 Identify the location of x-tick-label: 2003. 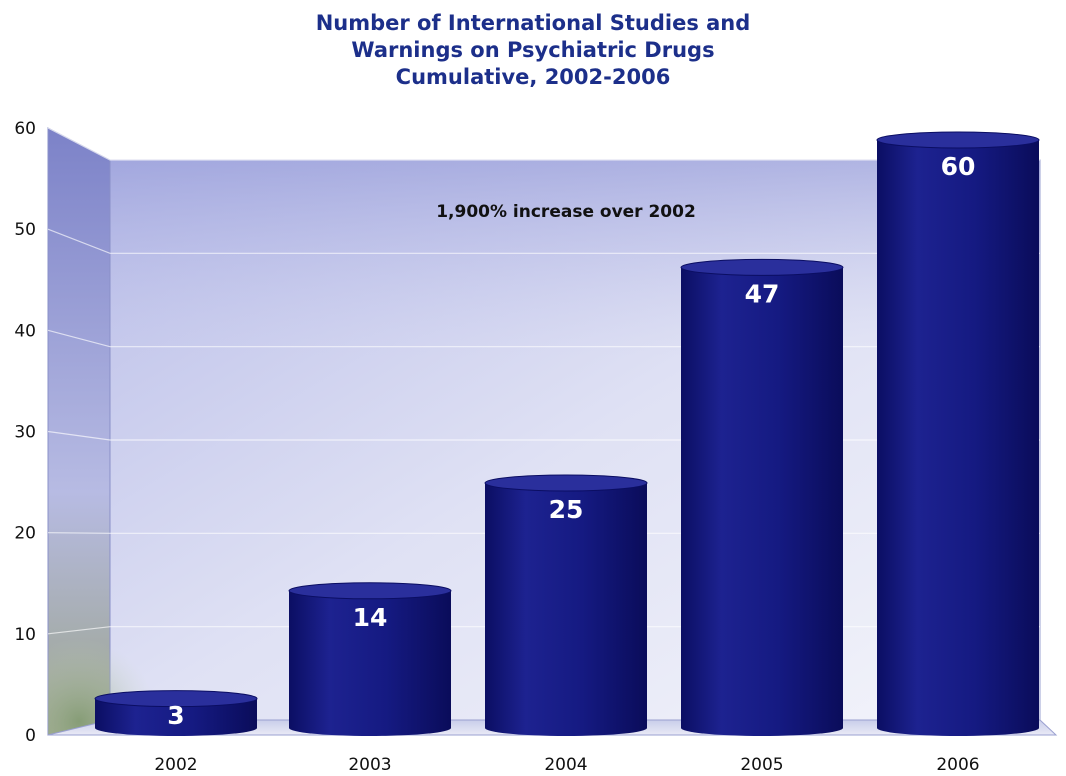
(369, 765).